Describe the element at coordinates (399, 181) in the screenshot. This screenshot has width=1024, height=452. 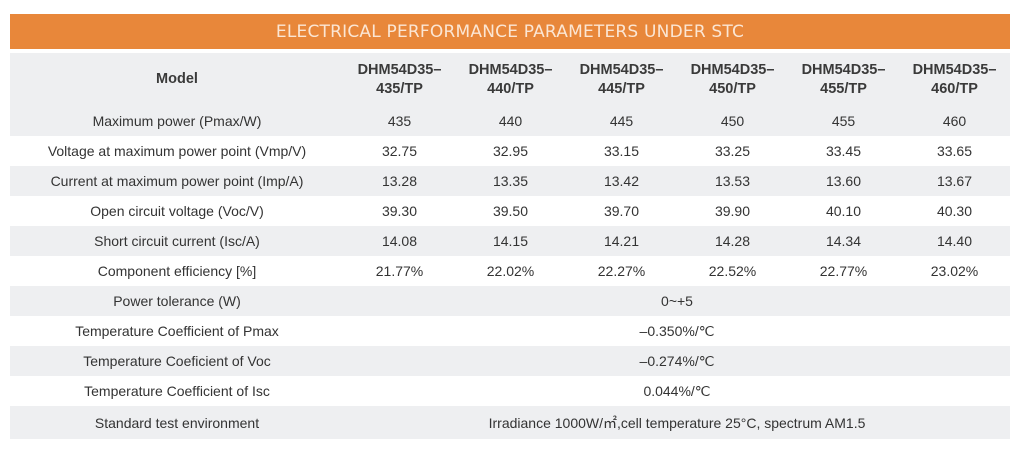
I see `row-value: 13.28` at that location.